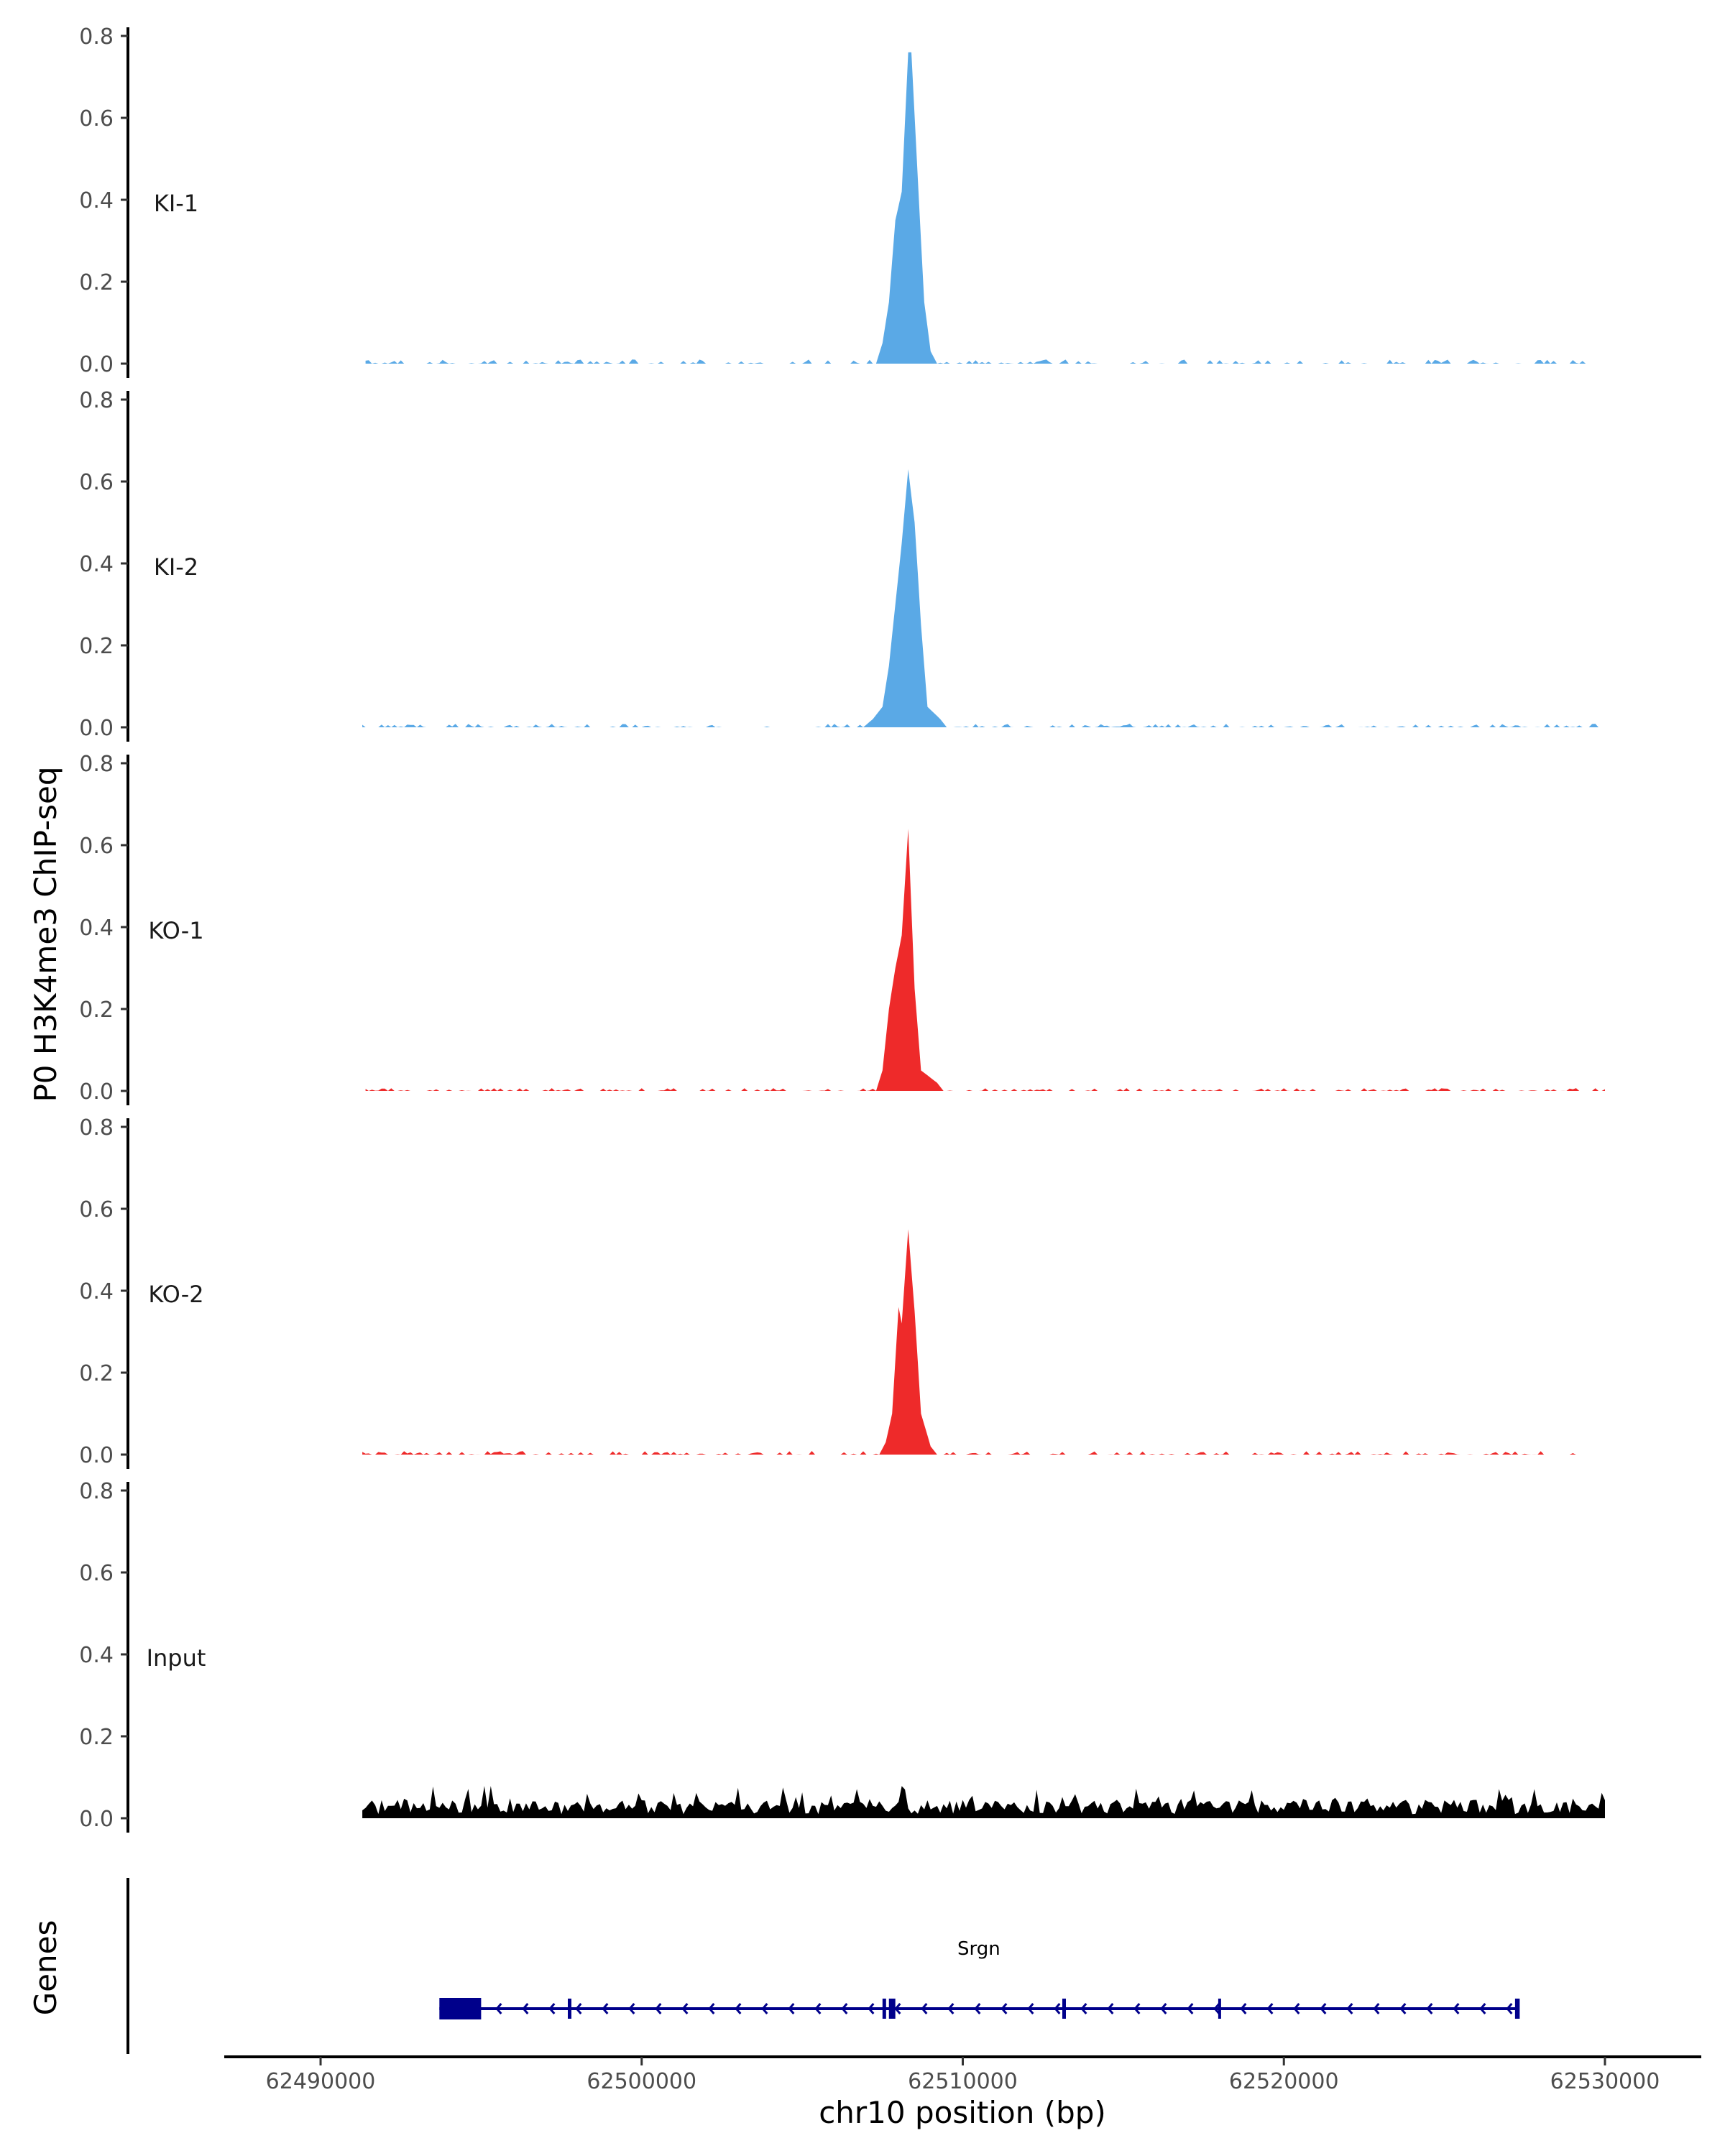 Image resolution: width=1725 pixels, height=2156 pixels. What do you see at coordinates (176, 1658) in the screenshot?
I see `track-label: Input` at bounding box center [176, 1658].